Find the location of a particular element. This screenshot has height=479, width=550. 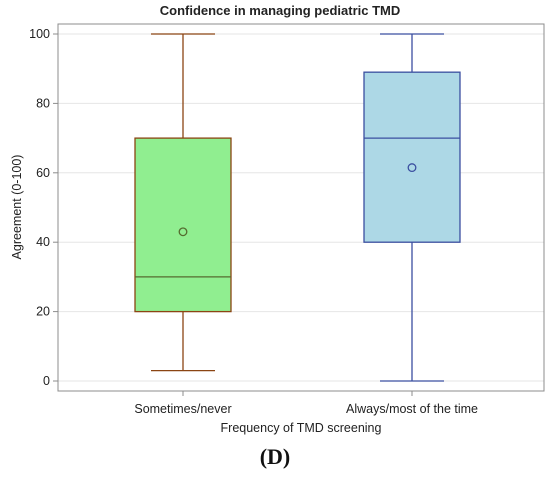

y-tick-label: 40 is located at coordinates (43, 242).